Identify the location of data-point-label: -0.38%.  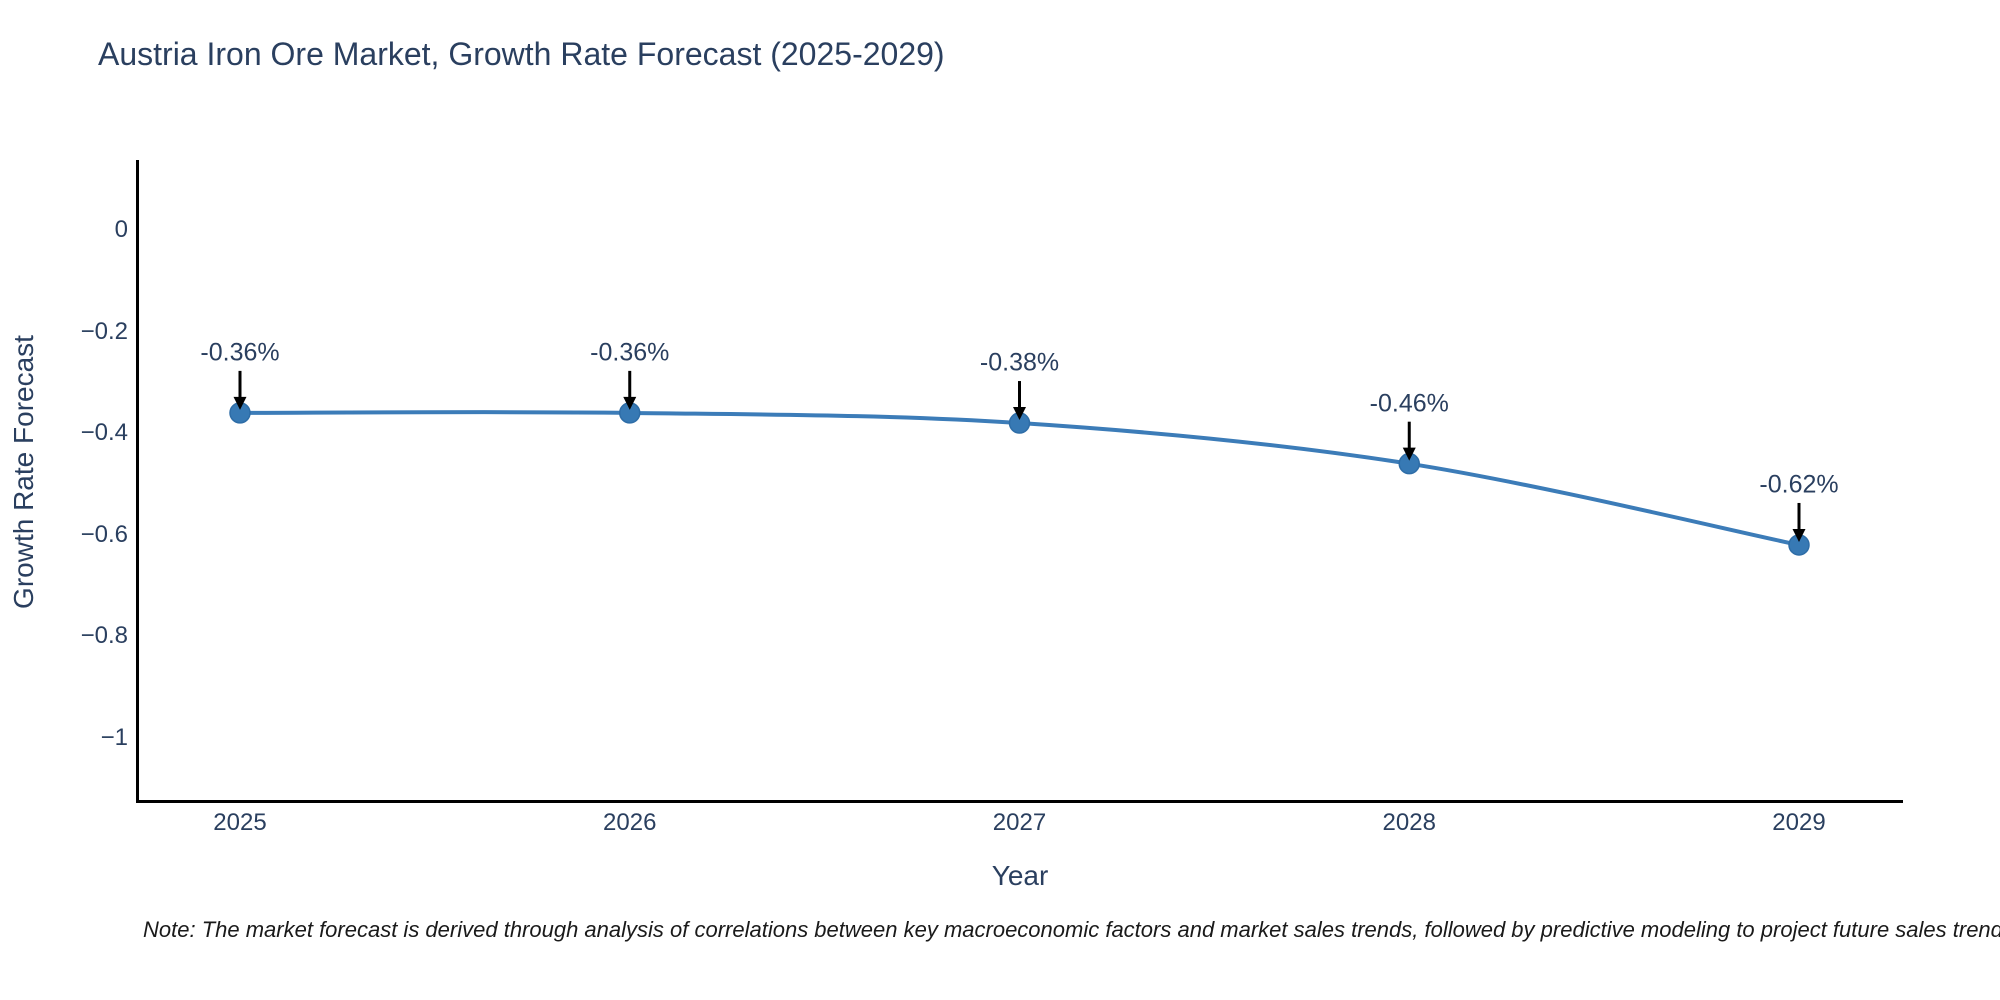
(1019, 362).